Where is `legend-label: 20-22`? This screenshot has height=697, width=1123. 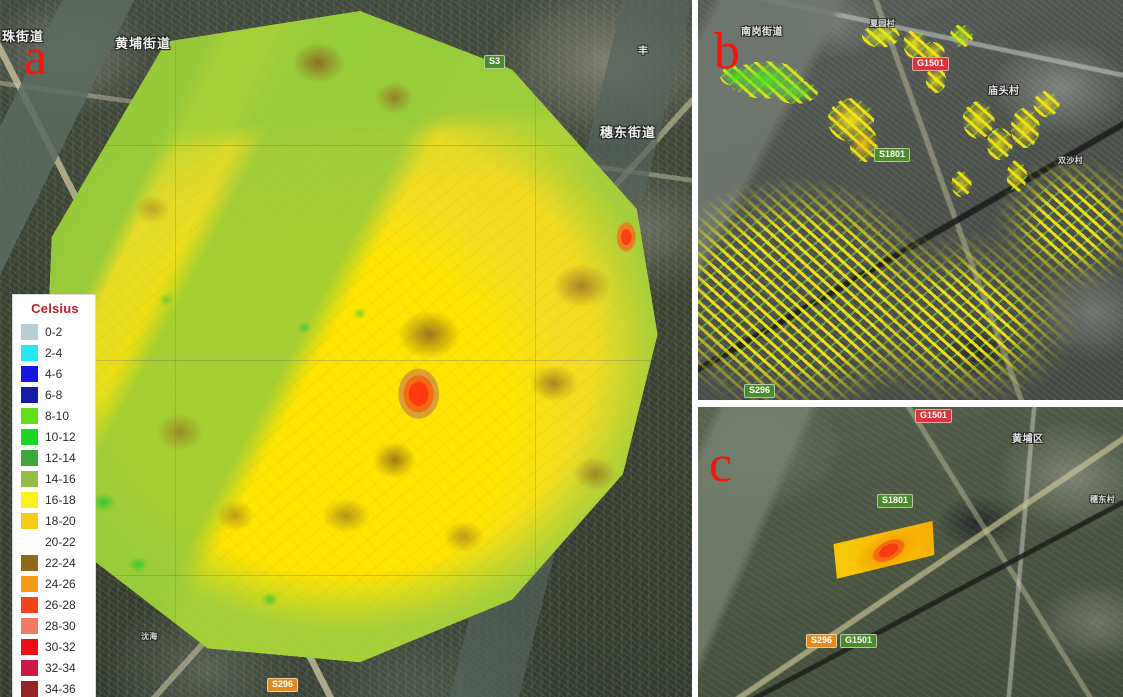
legend-label: 20-22 is located at coordinates (60, 541).